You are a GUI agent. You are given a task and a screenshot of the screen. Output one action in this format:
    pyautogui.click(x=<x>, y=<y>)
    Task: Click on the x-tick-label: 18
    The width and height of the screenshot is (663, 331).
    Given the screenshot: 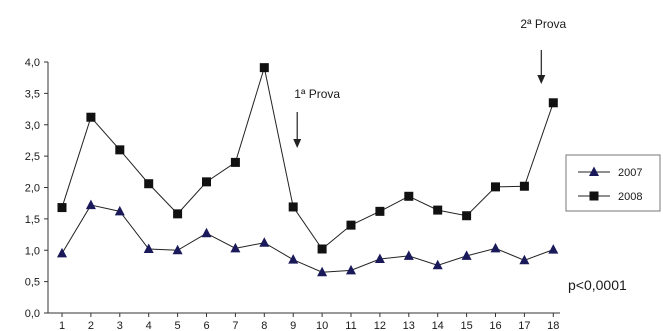 What is the action you would take?
    pyautogui.click(x=553, y=325)
    